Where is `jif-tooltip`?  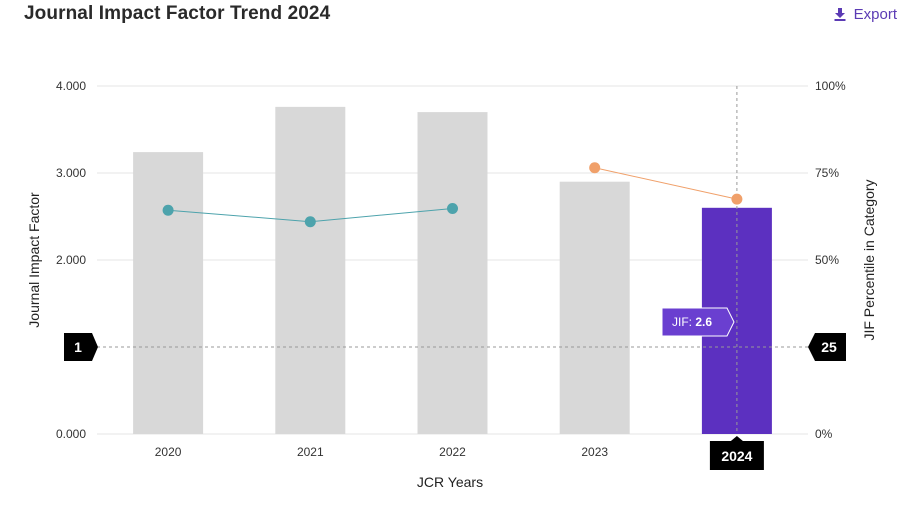
jif-tooltip is located at coordinates (698, 322).